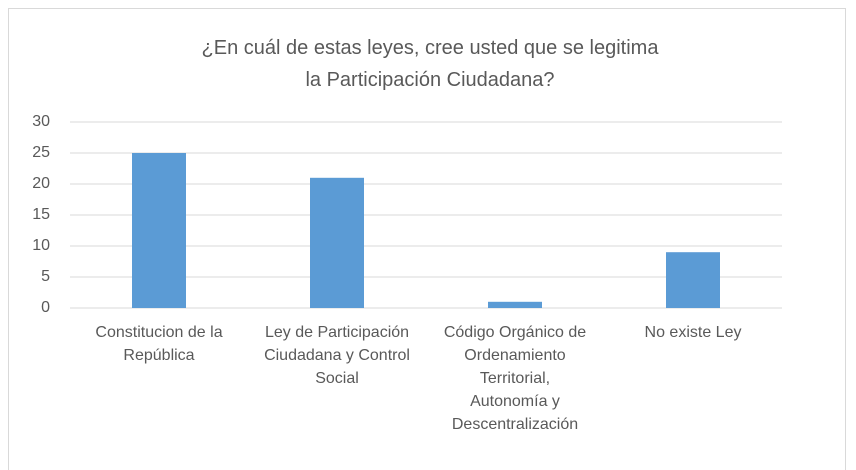 The width and height of the screenshot is (856, 470). What do you see at coordinates (41, 245) in the screenshot?
I see `y-tick-label: 10` at bounding box center [41, 245].